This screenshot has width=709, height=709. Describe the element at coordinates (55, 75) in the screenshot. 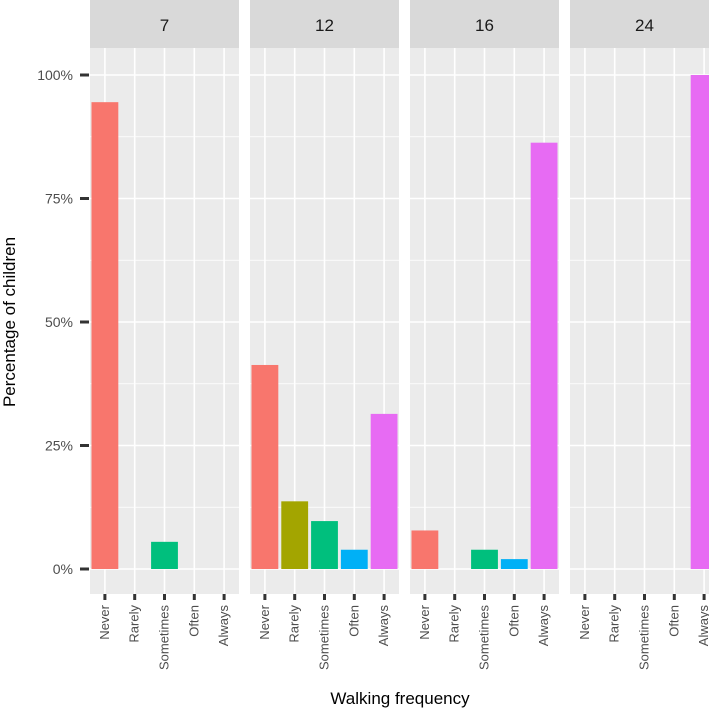

I see `y-tick-label: 100%` at that location.